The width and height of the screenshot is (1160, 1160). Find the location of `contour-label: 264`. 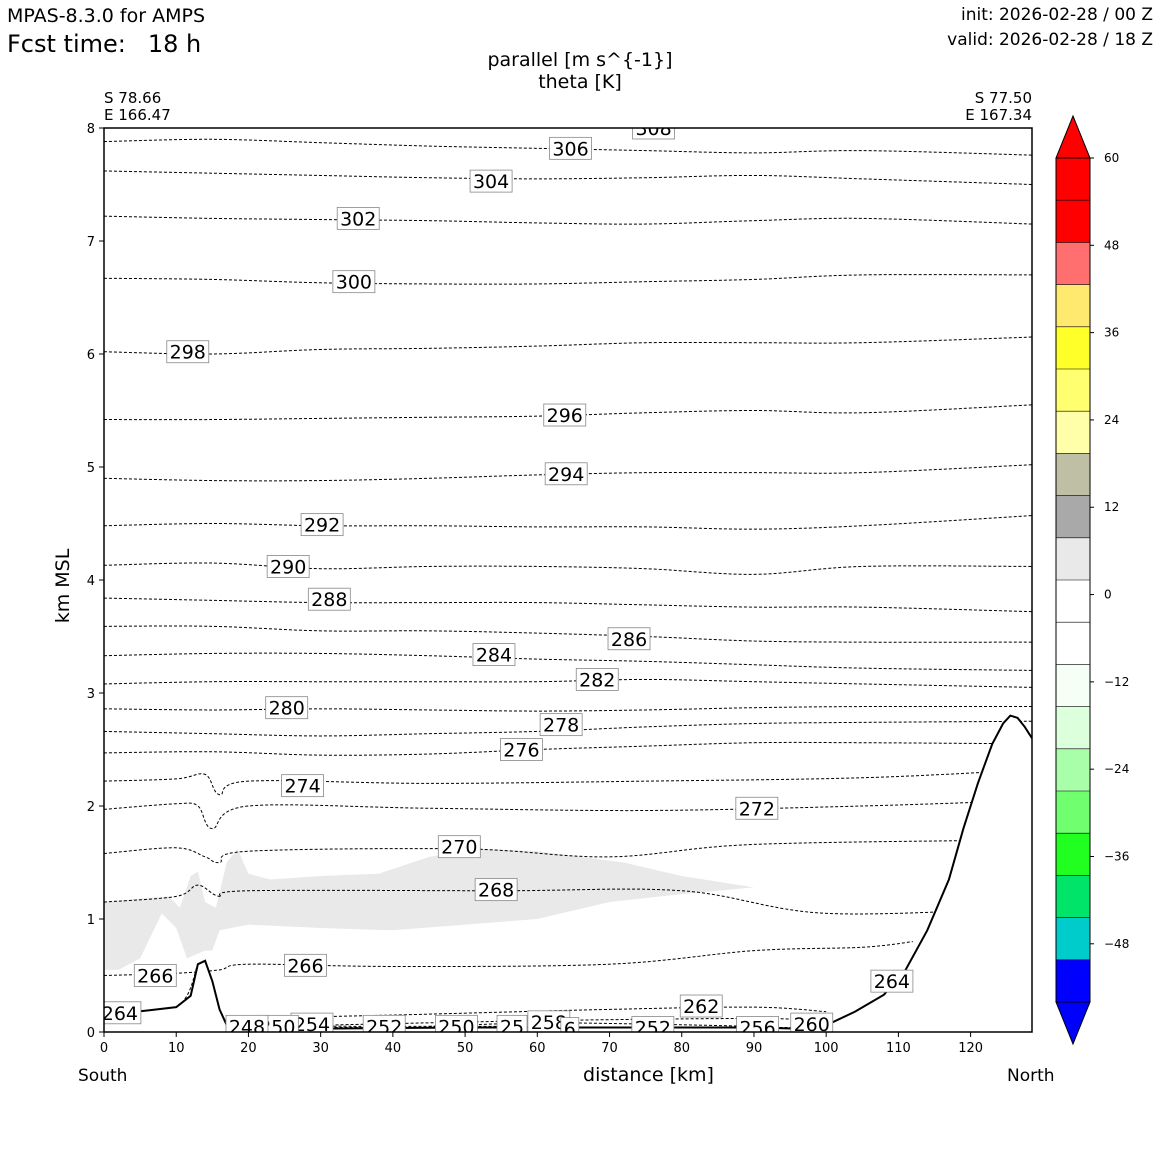

contour-label: 264 is located at coordinates (892, 982).